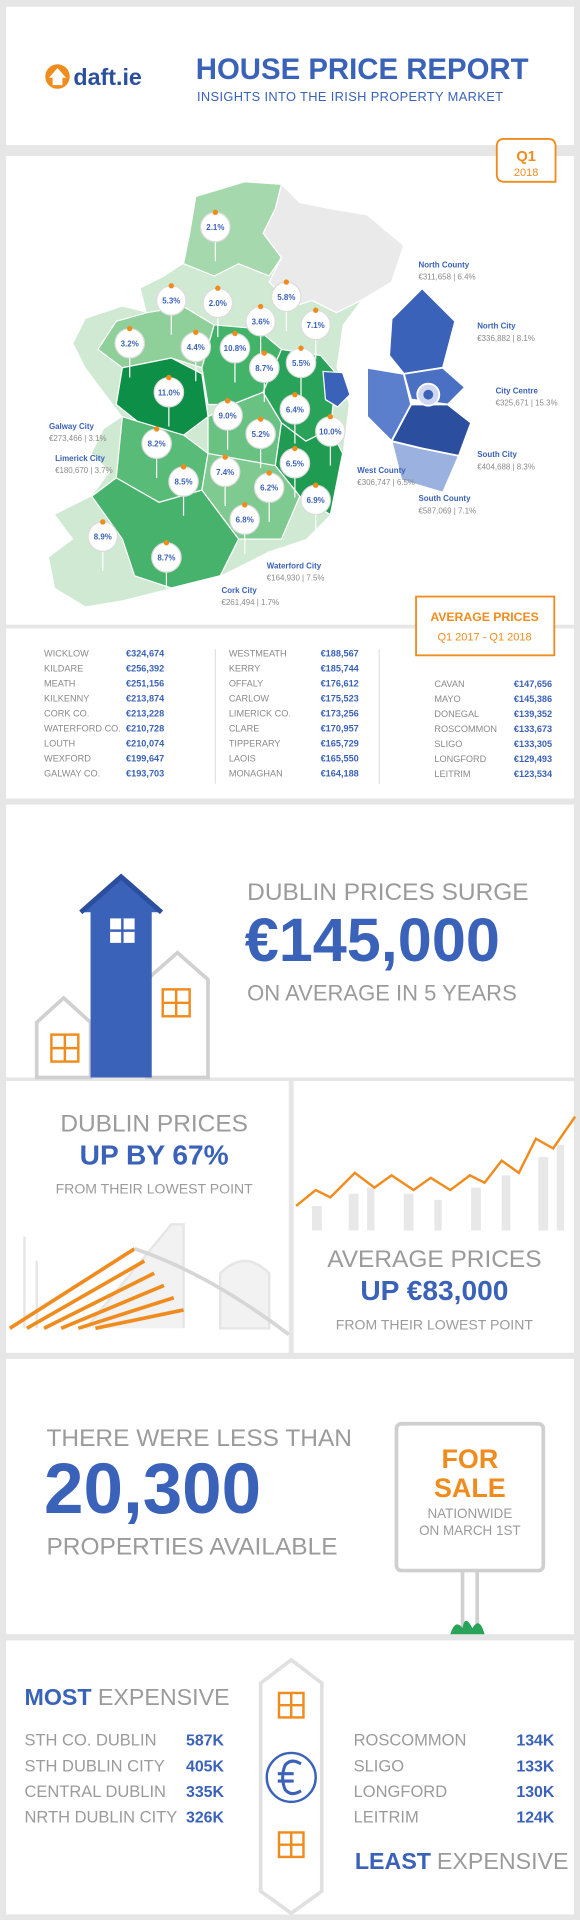 The height and width of the screenshot is (1920, 580). Describe the element at coordinates (436, 1173) in the screenshot. I see `skyline-illustration` at that location.